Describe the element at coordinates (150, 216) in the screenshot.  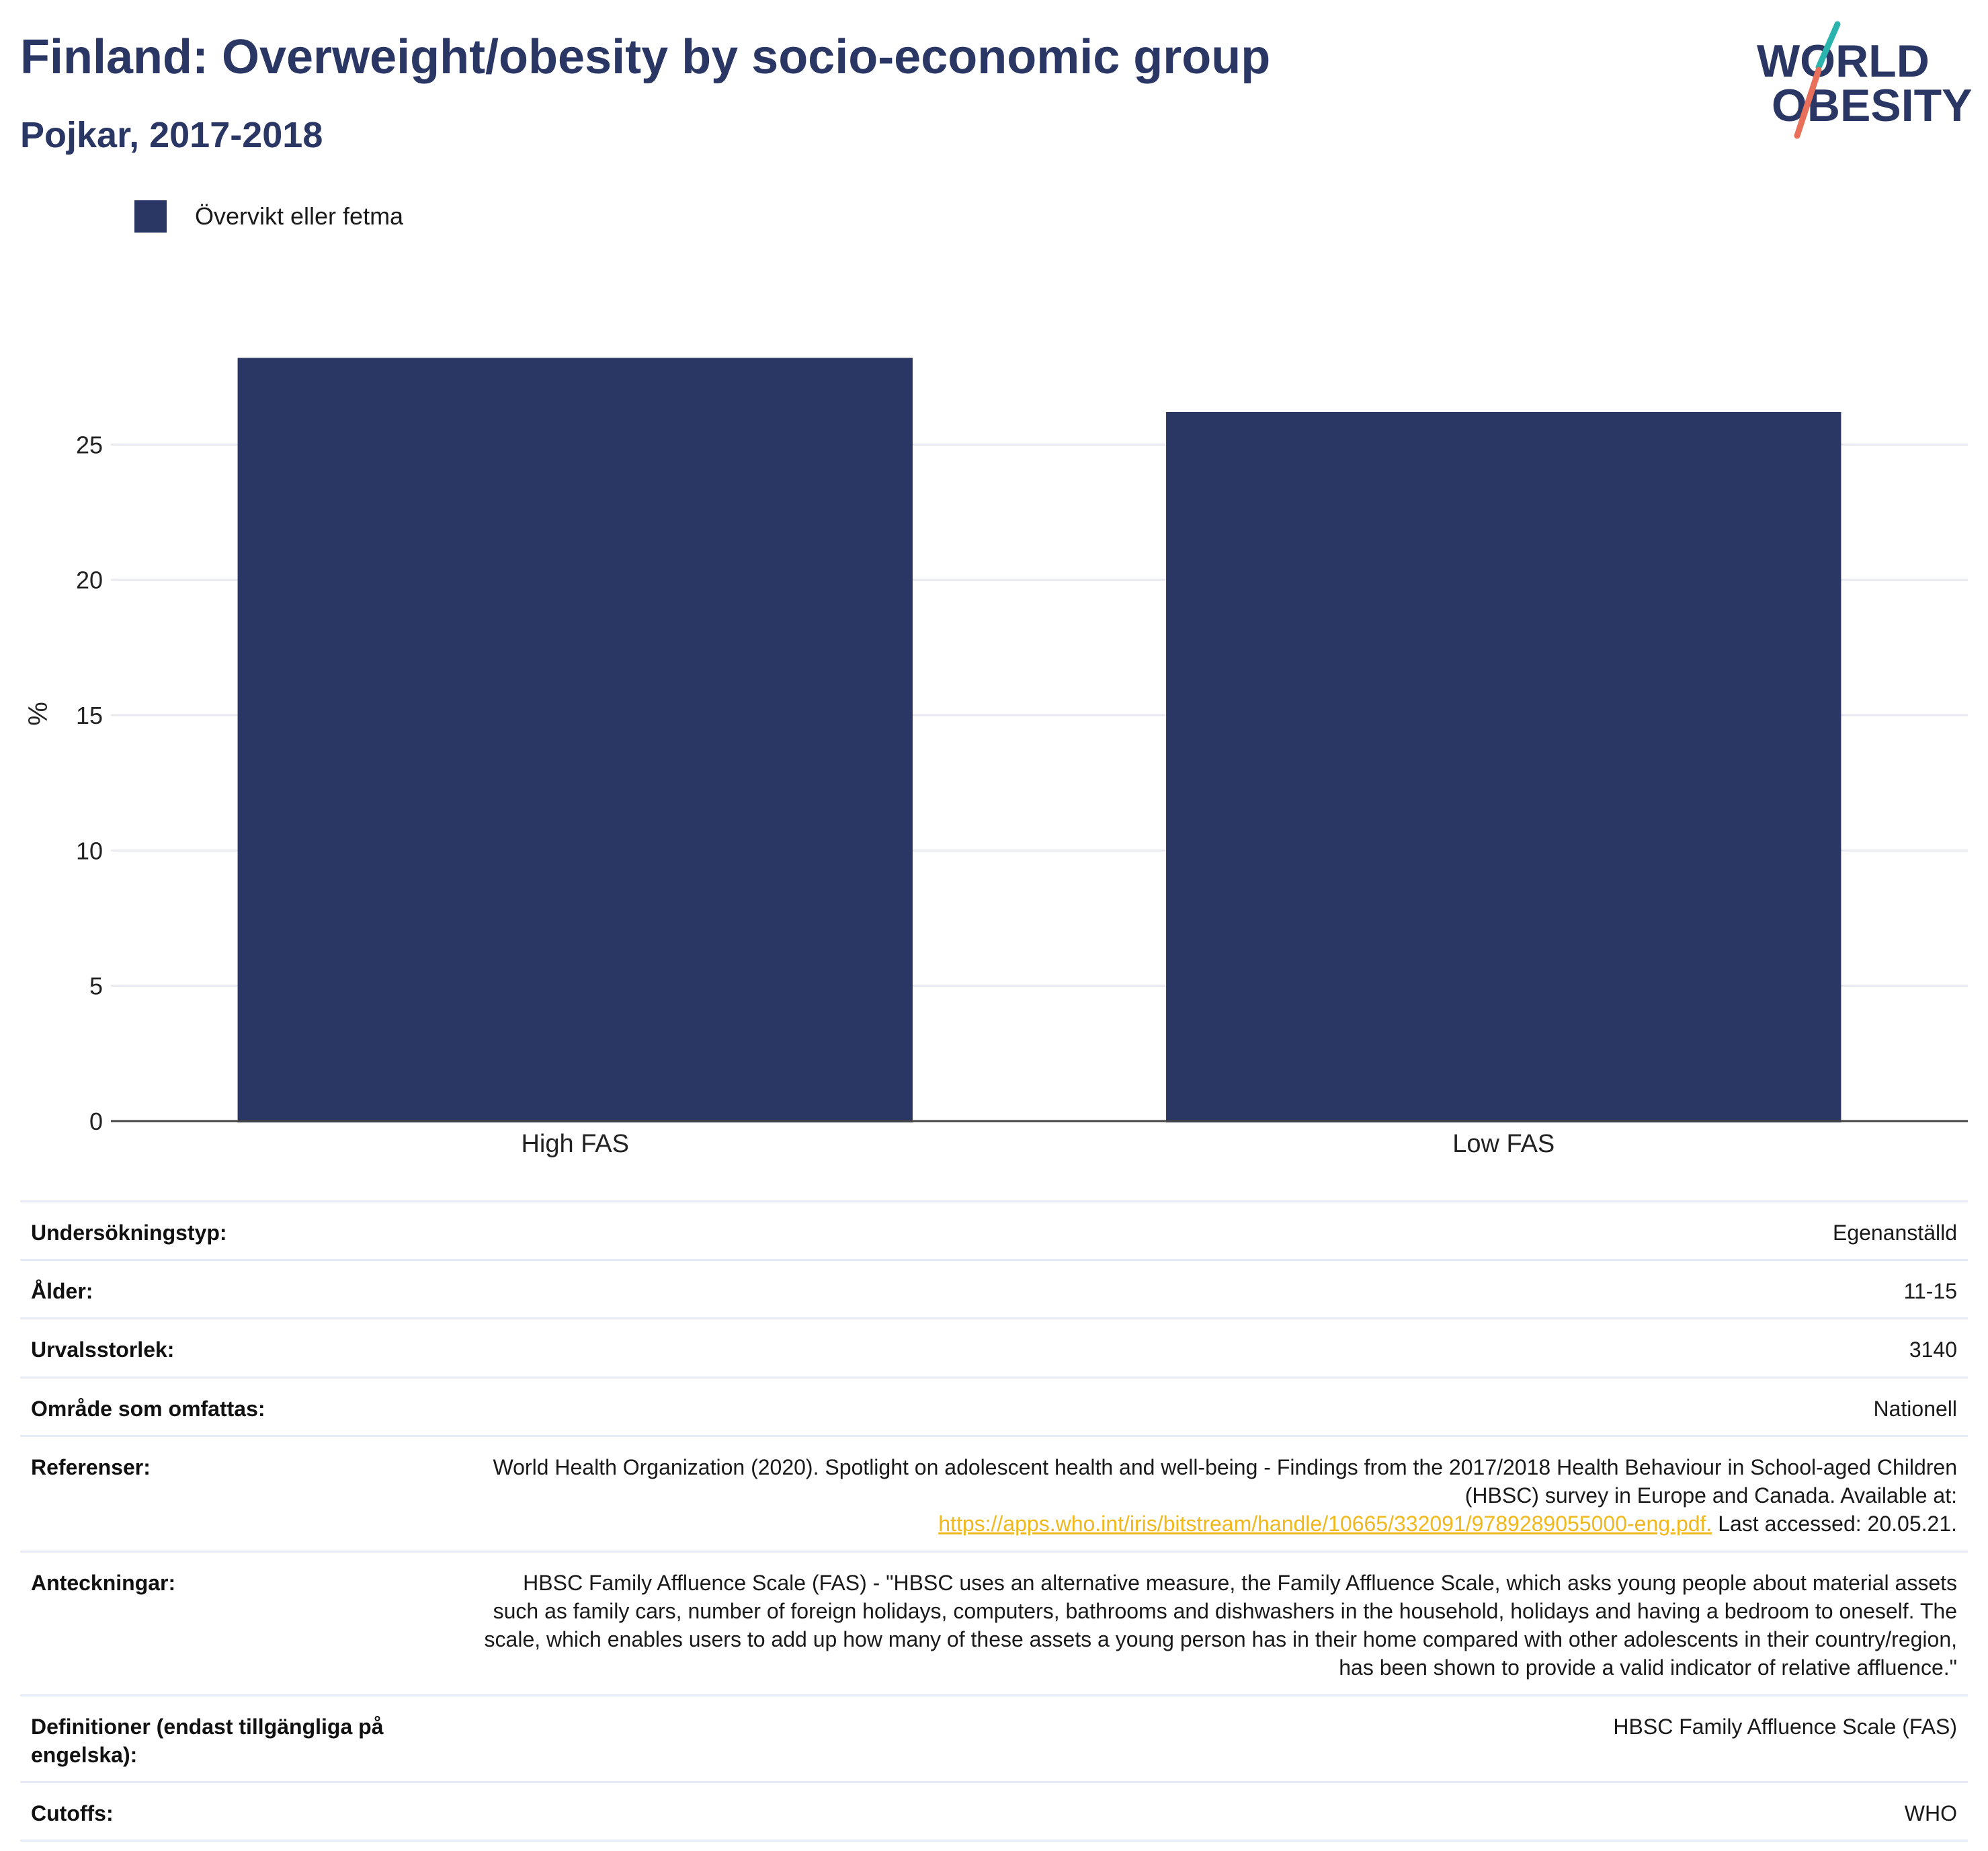
I see `legend-swatch` at that location.